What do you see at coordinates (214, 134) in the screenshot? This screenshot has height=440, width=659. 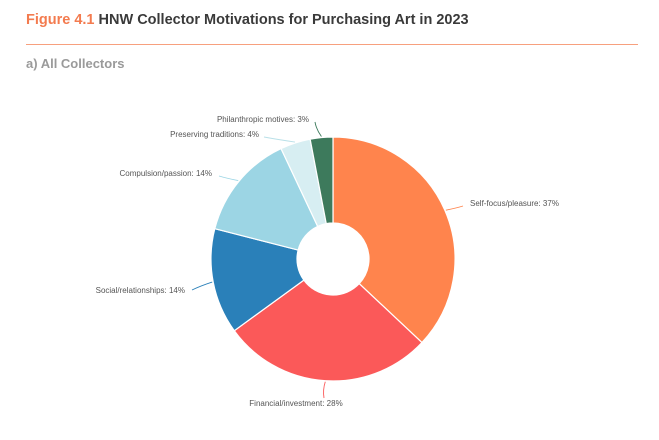 I see `data-label-preserving-traditions: Preserving traditions: 4%` at bounding box center [214, 134].